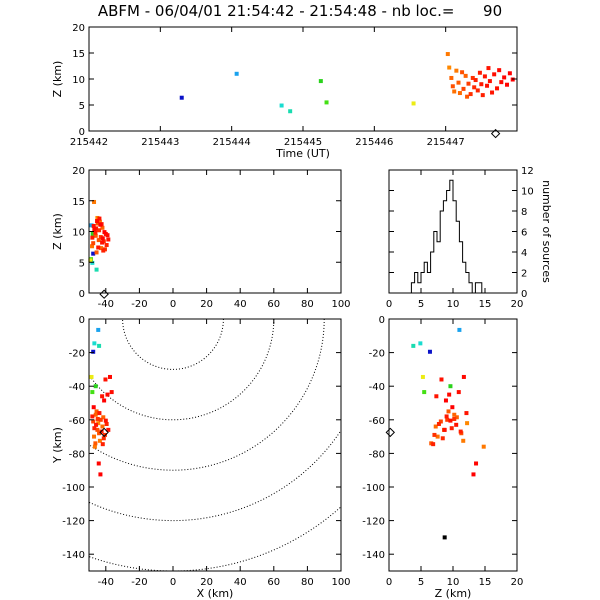  I want to click on y-axis-label: Y (km), so click(57, 445).